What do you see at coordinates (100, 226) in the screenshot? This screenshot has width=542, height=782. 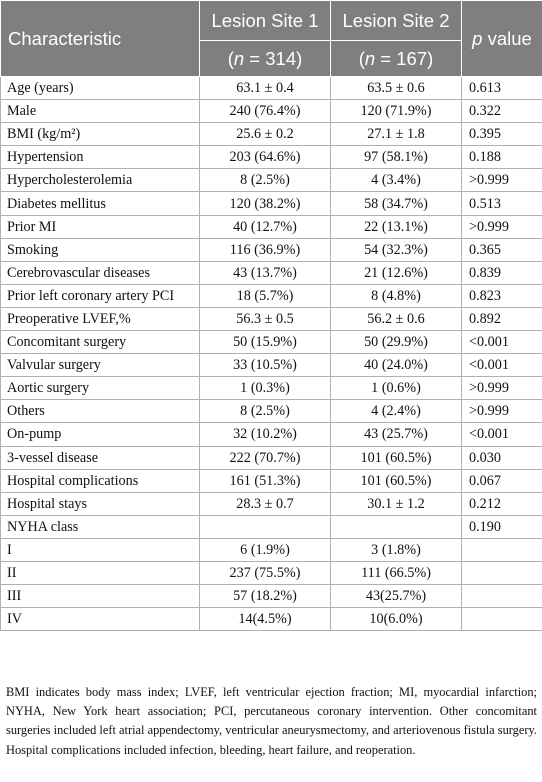 I see `row-label: Prior MI` at bounding box center [100, 226].